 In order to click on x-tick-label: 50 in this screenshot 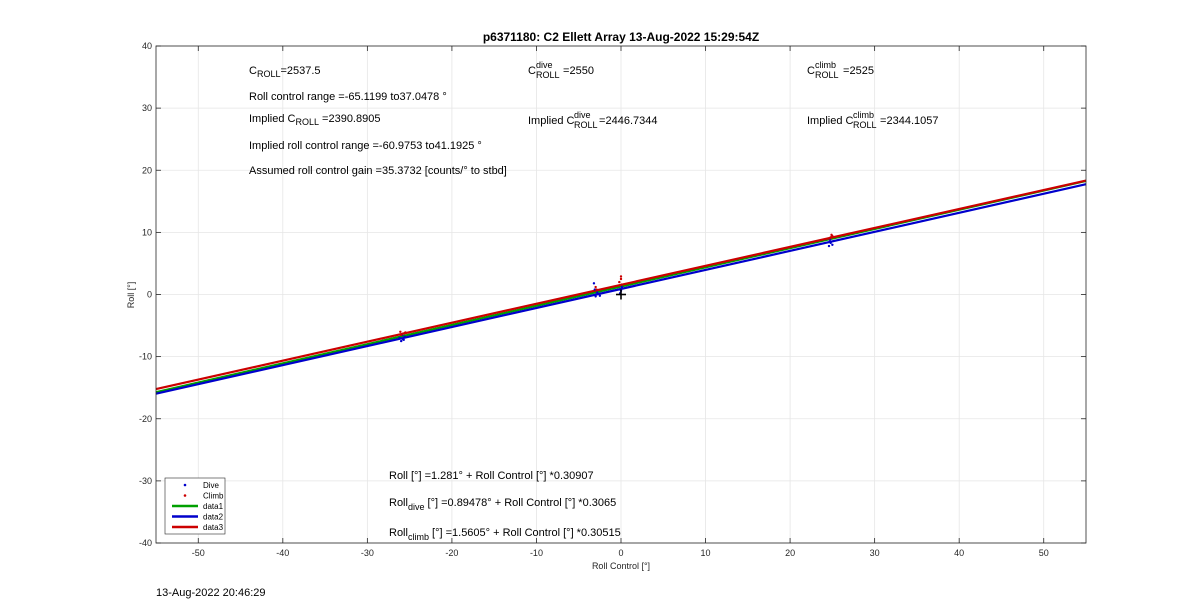, I will do `click(1044, 553)`.